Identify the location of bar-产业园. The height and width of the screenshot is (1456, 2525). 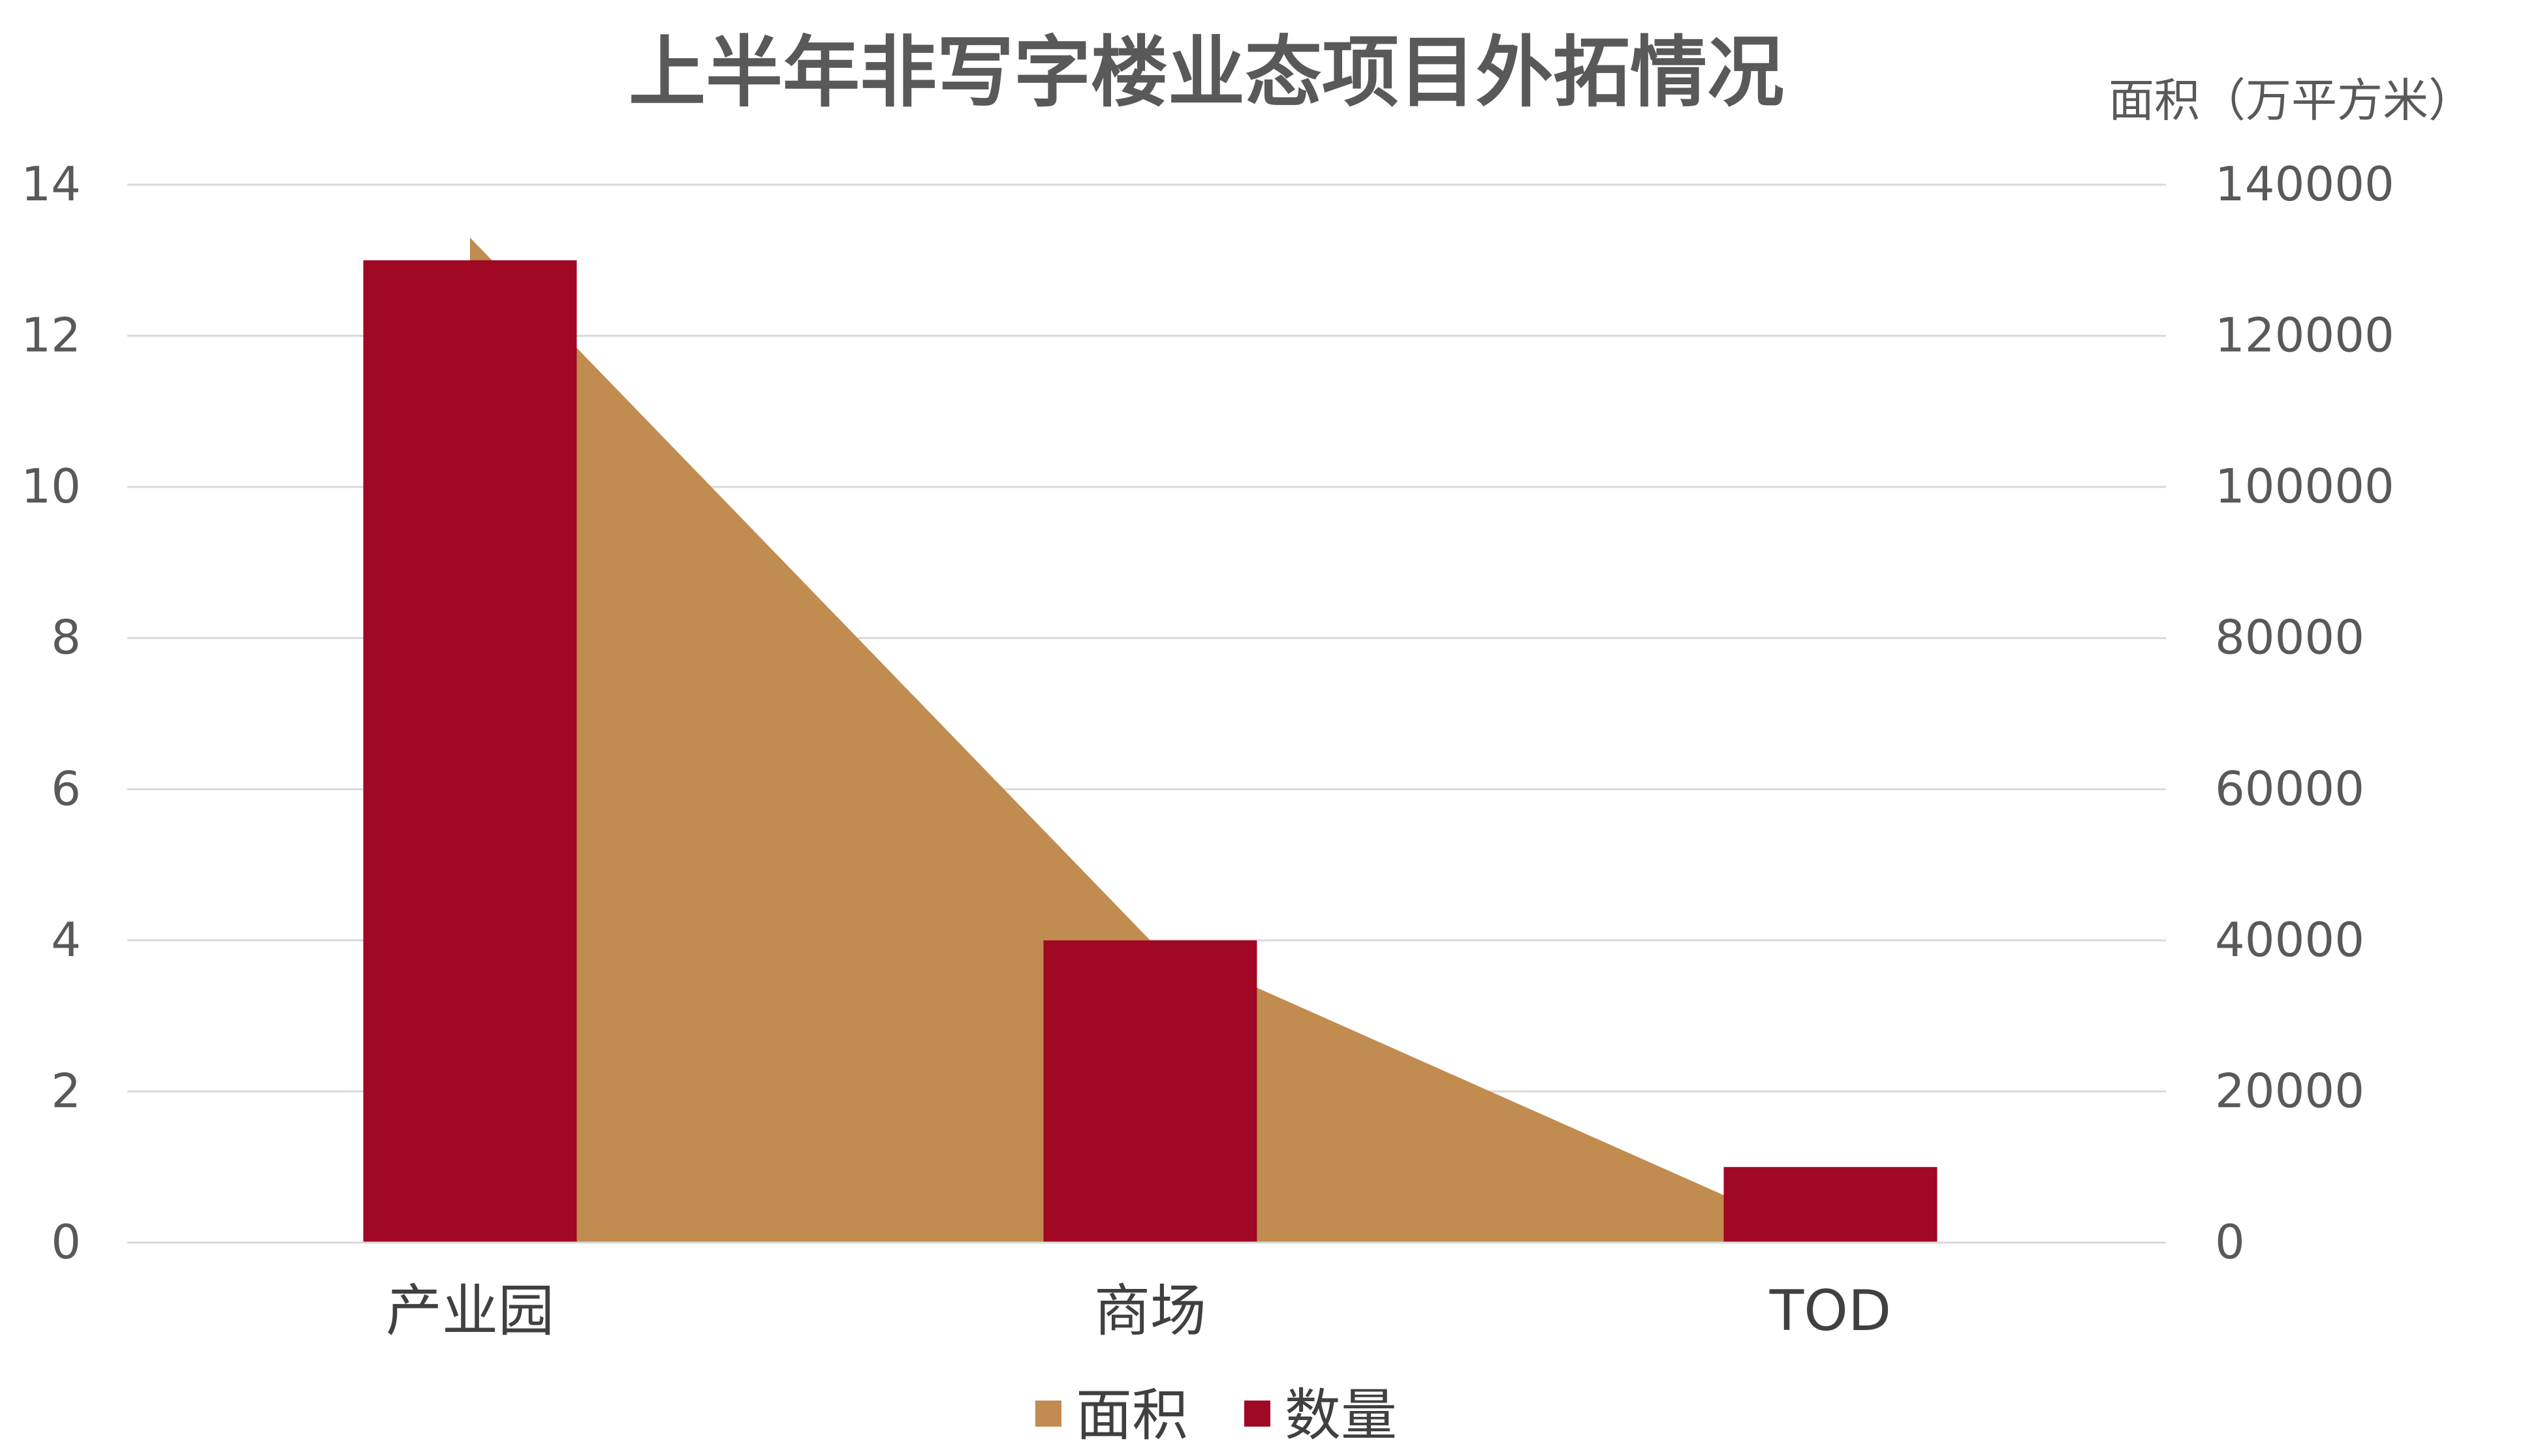
(470, 751).